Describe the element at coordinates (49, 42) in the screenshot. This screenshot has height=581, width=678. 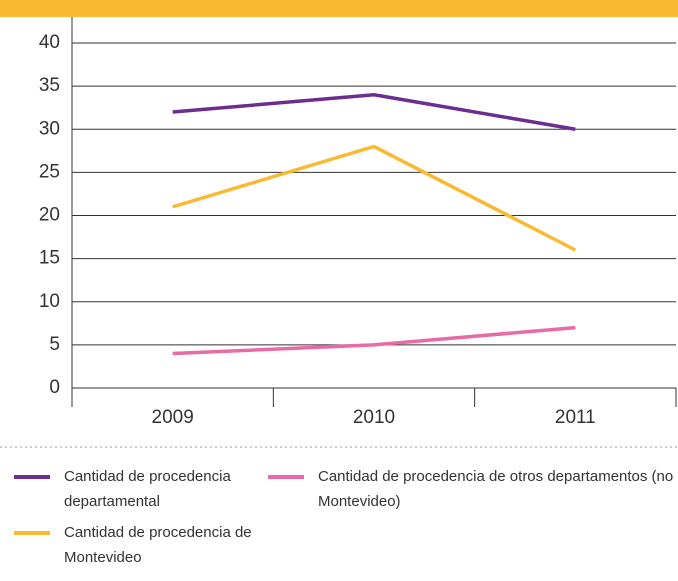
I see `y-tick-label: 40` at that location.